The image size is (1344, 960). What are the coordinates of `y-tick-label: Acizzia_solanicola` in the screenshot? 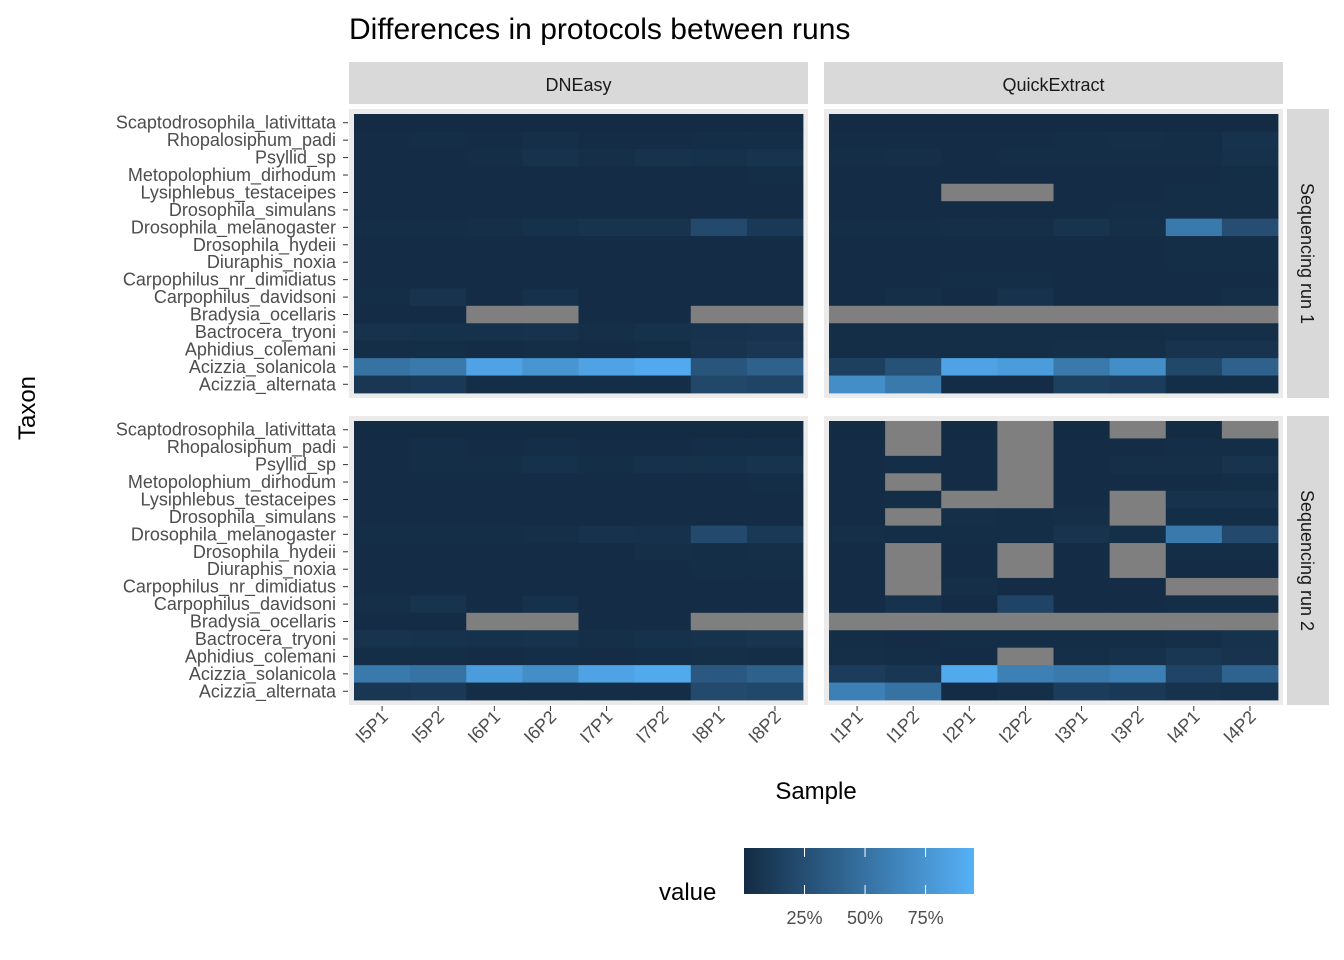 It's located at (263, 367).